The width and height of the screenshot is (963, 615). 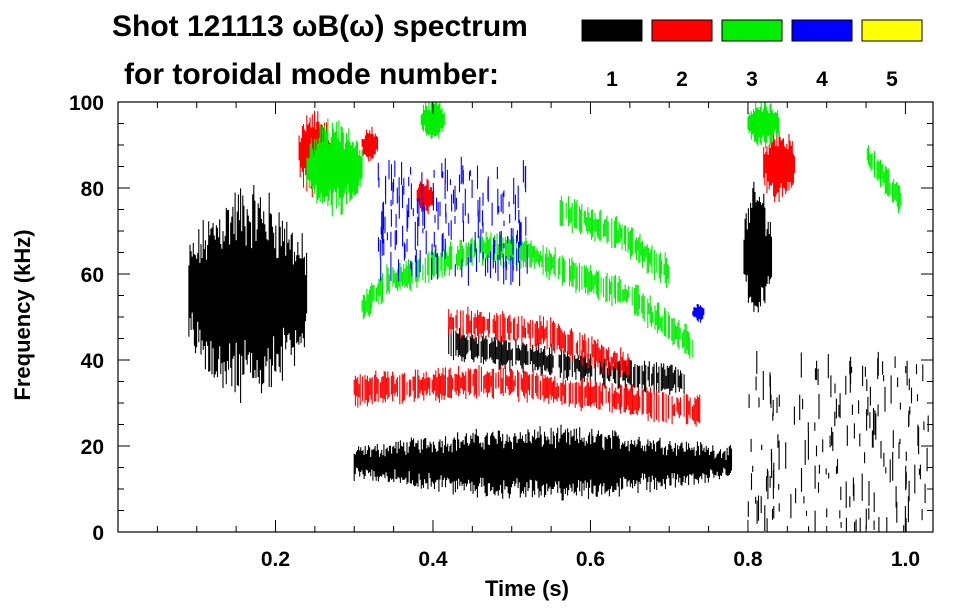 What do you see at coordinates (590, 559) in the screenshot?
I see `x-tick-label: 0.6` at bounding box center [590, 559].